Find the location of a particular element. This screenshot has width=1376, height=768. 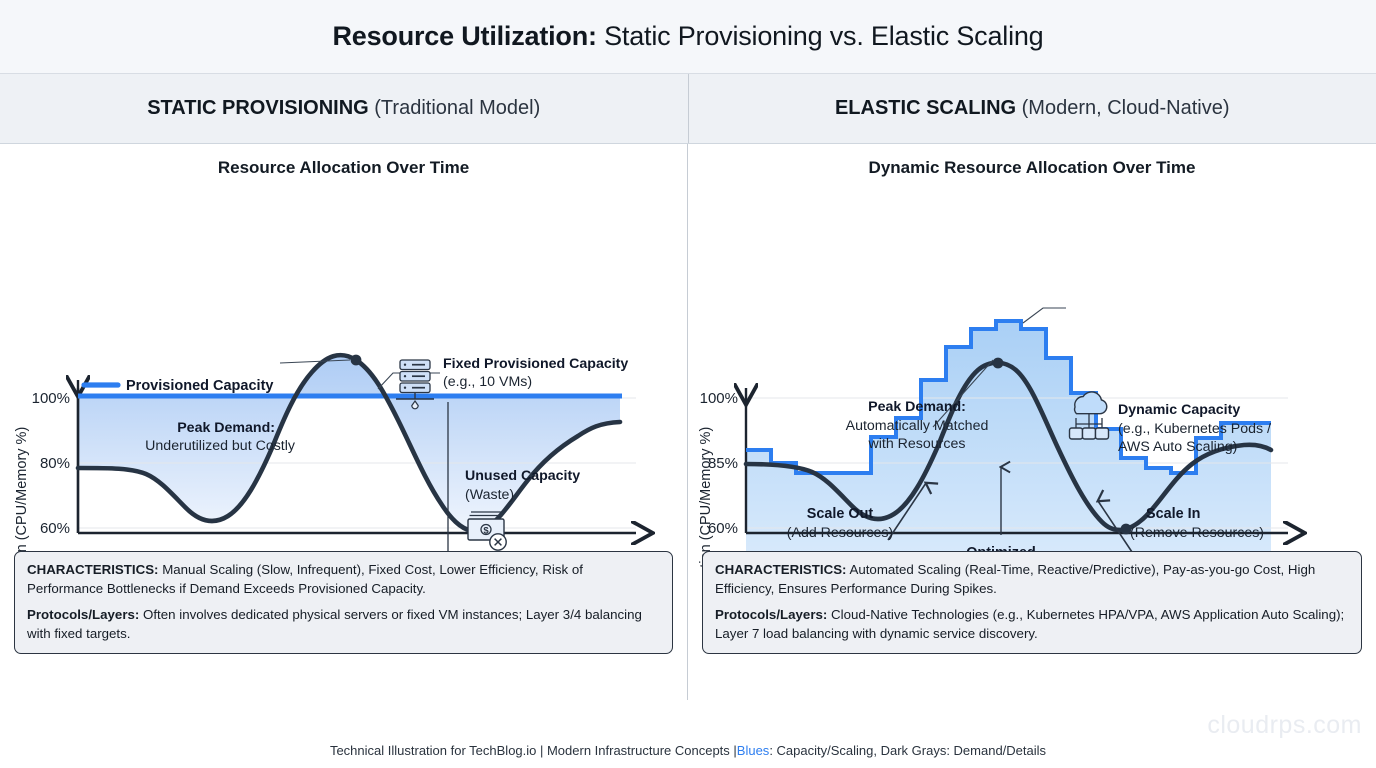

right-actual-demand-curve is located at coordinates (1008, 446).